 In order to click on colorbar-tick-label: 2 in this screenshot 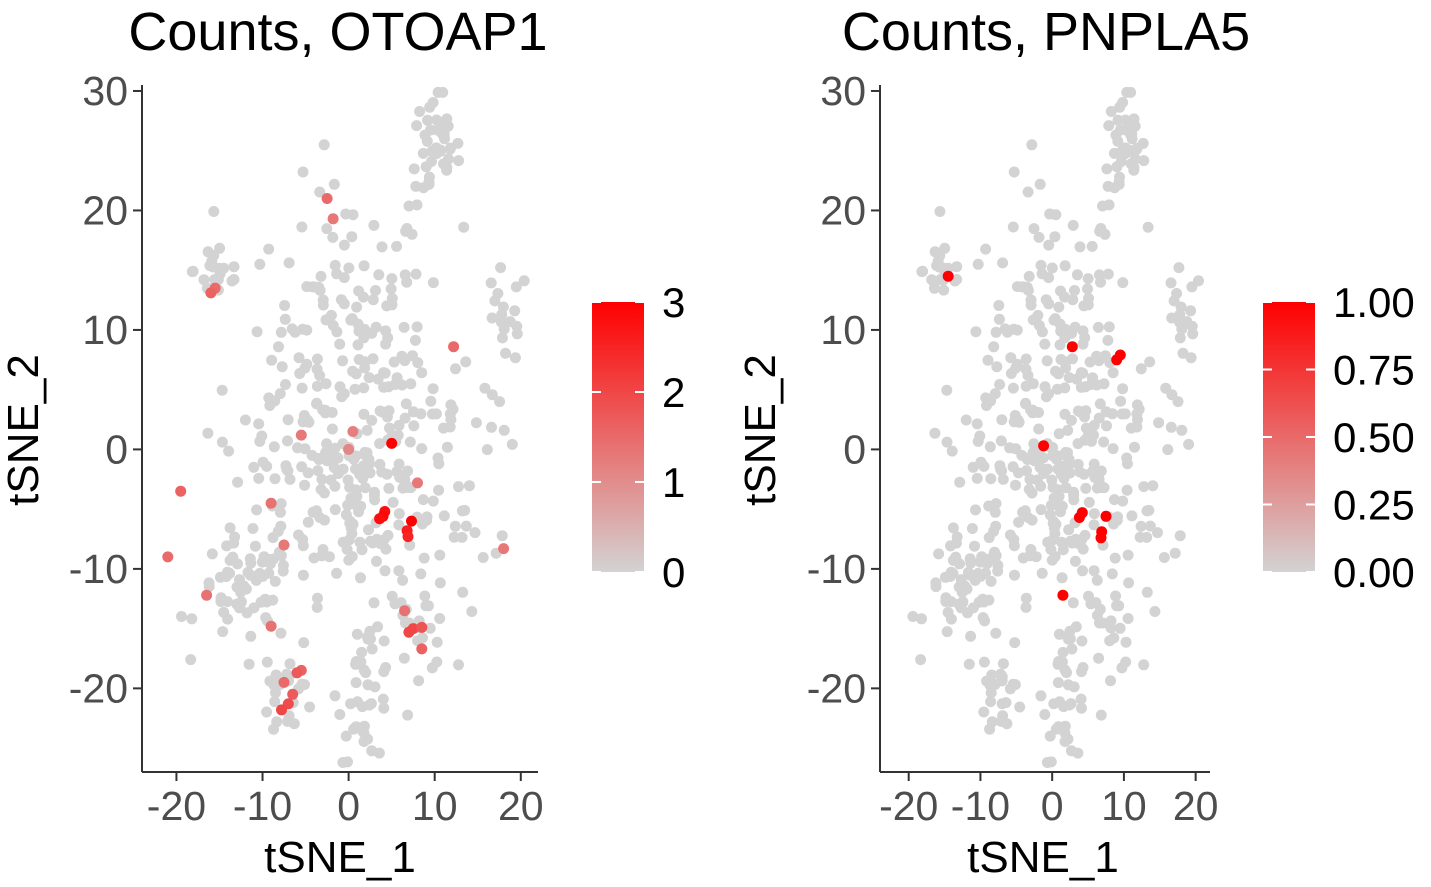, I will do `click(673, 392)`.